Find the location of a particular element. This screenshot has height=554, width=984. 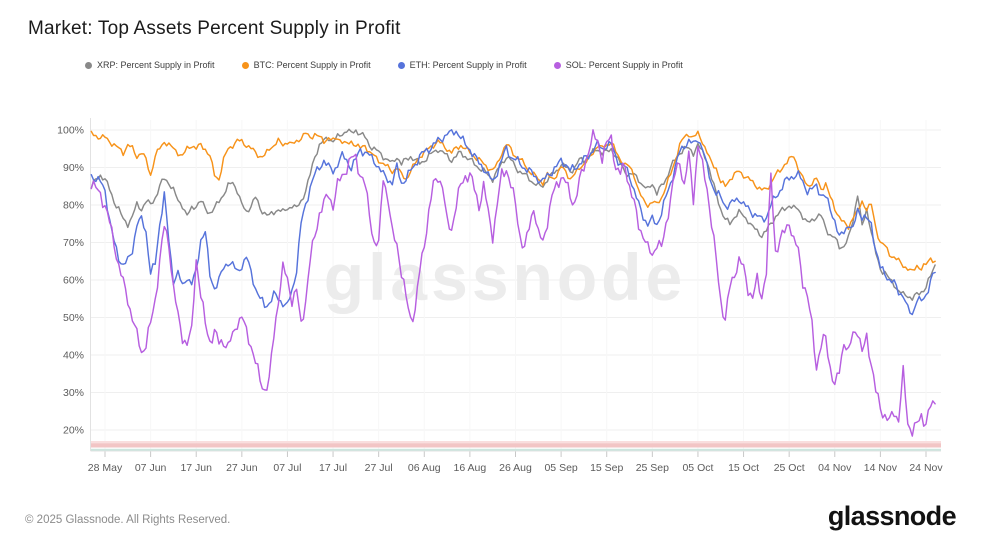

legend-item-xrp: XRP: Percent Supply in Profit is located at coordinates (150, 65).